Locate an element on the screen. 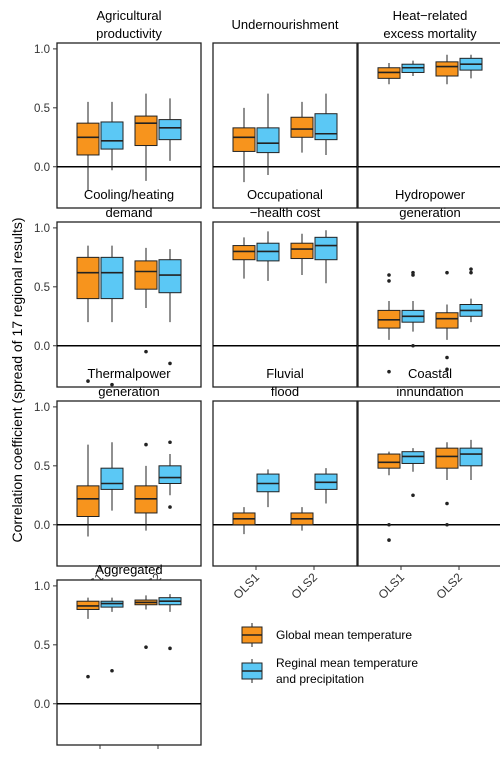 The width and height of the screenshot is (500, 757). panel-4: Cooling/heating demand 1.0 0.5 0.0 is located at coordinates (118, 287).